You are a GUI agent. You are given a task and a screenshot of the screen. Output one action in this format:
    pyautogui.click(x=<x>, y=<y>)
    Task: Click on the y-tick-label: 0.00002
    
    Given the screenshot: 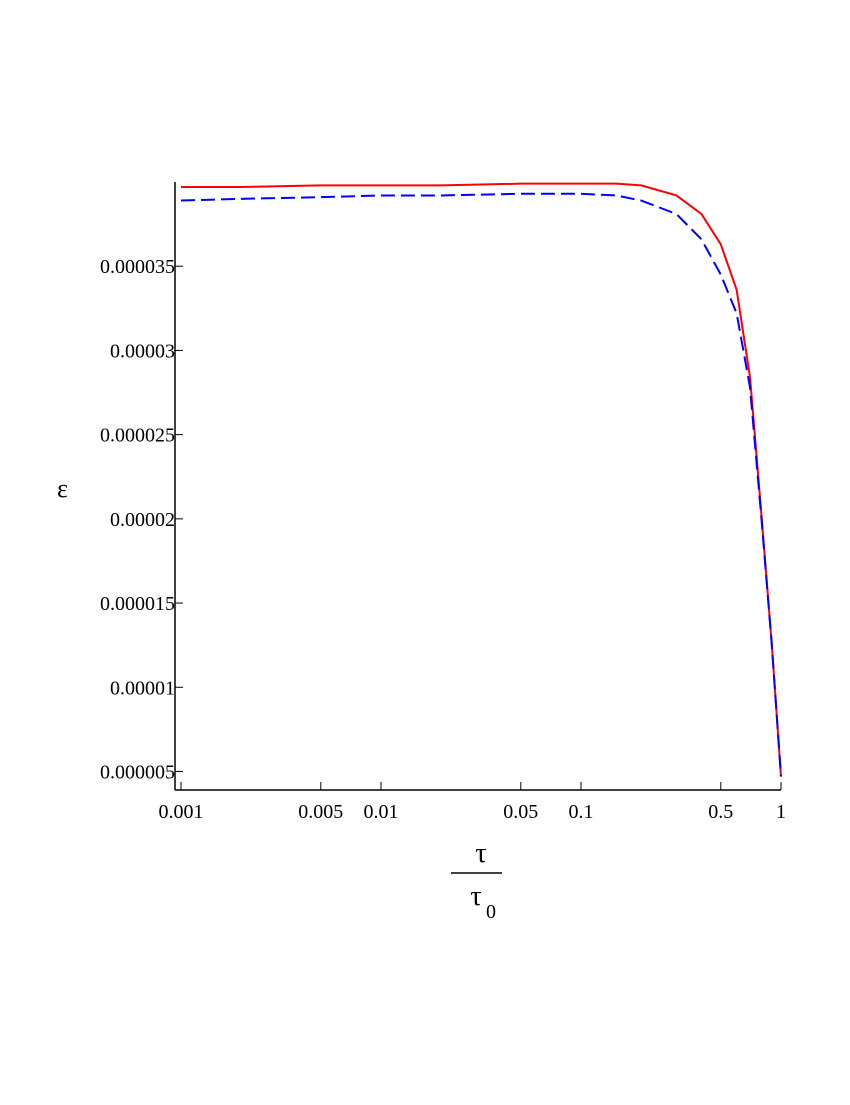 What is the action you would take?
    pyautogui.click(x=142, y=520)
    